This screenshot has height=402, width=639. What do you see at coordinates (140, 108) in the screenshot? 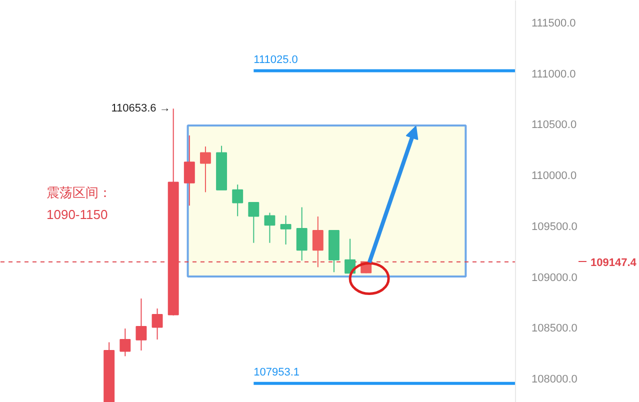
I see `annotation: 110653.6 →` at bounding box center [140, 108].